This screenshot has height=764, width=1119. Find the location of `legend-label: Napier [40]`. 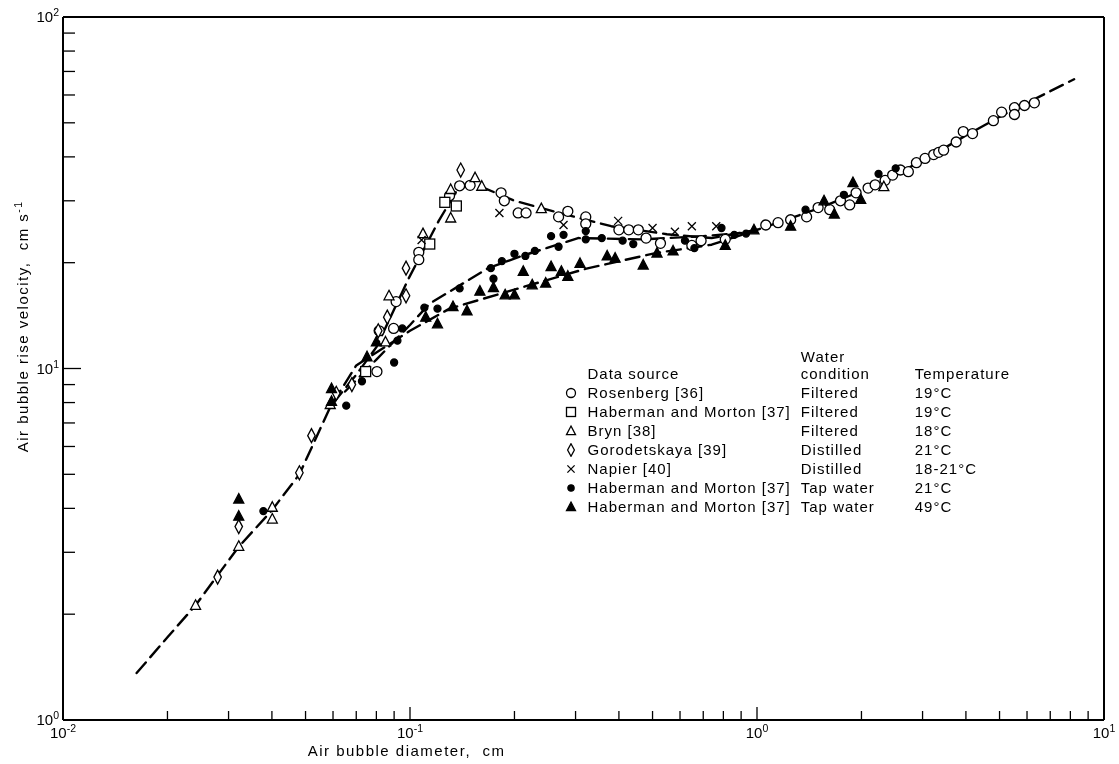

legend-label: Napier [40] is located at coordinates (630, 468).